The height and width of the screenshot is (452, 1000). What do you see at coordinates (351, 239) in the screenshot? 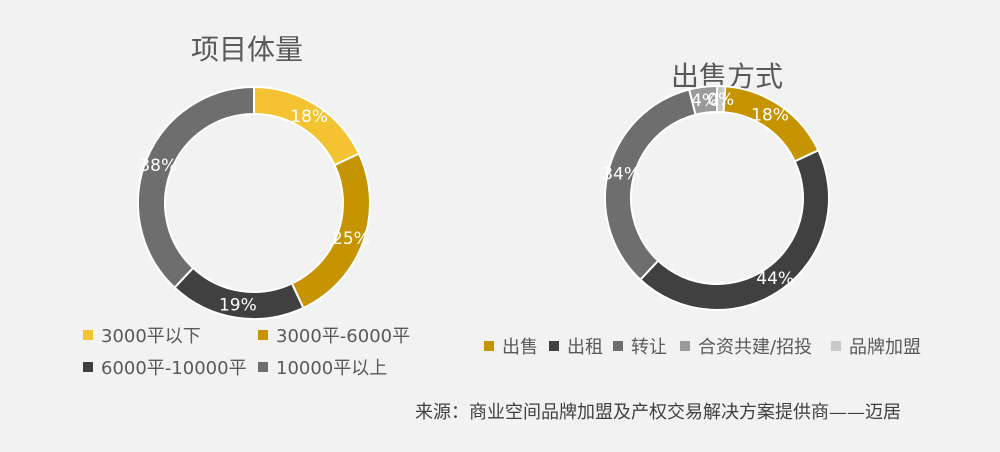
I see `slice-label-0-1: 25%` at bounding box center [351, 239].